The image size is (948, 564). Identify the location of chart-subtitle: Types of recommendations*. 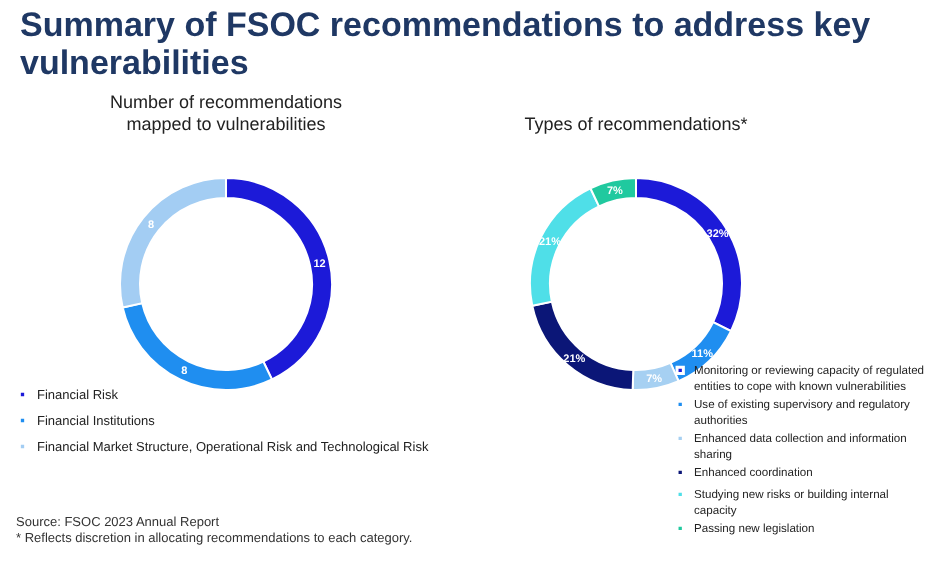
(636, 124).